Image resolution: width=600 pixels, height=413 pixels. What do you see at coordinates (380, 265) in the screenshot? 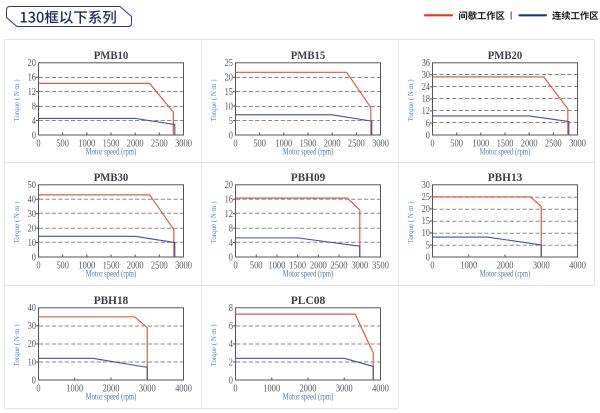
I see `svg-text: 3500` at bounding box center [380, 265].